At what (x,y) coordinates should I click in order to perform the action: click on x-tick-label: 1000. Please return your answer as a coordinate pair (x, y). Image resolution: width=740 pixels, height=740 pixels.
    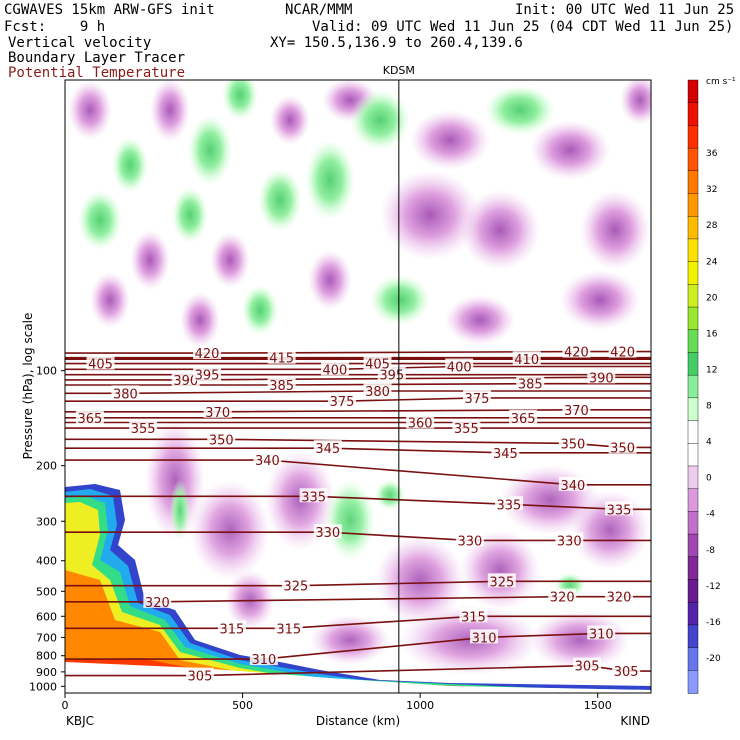
    Looking at the image, I should click on (420, 705).